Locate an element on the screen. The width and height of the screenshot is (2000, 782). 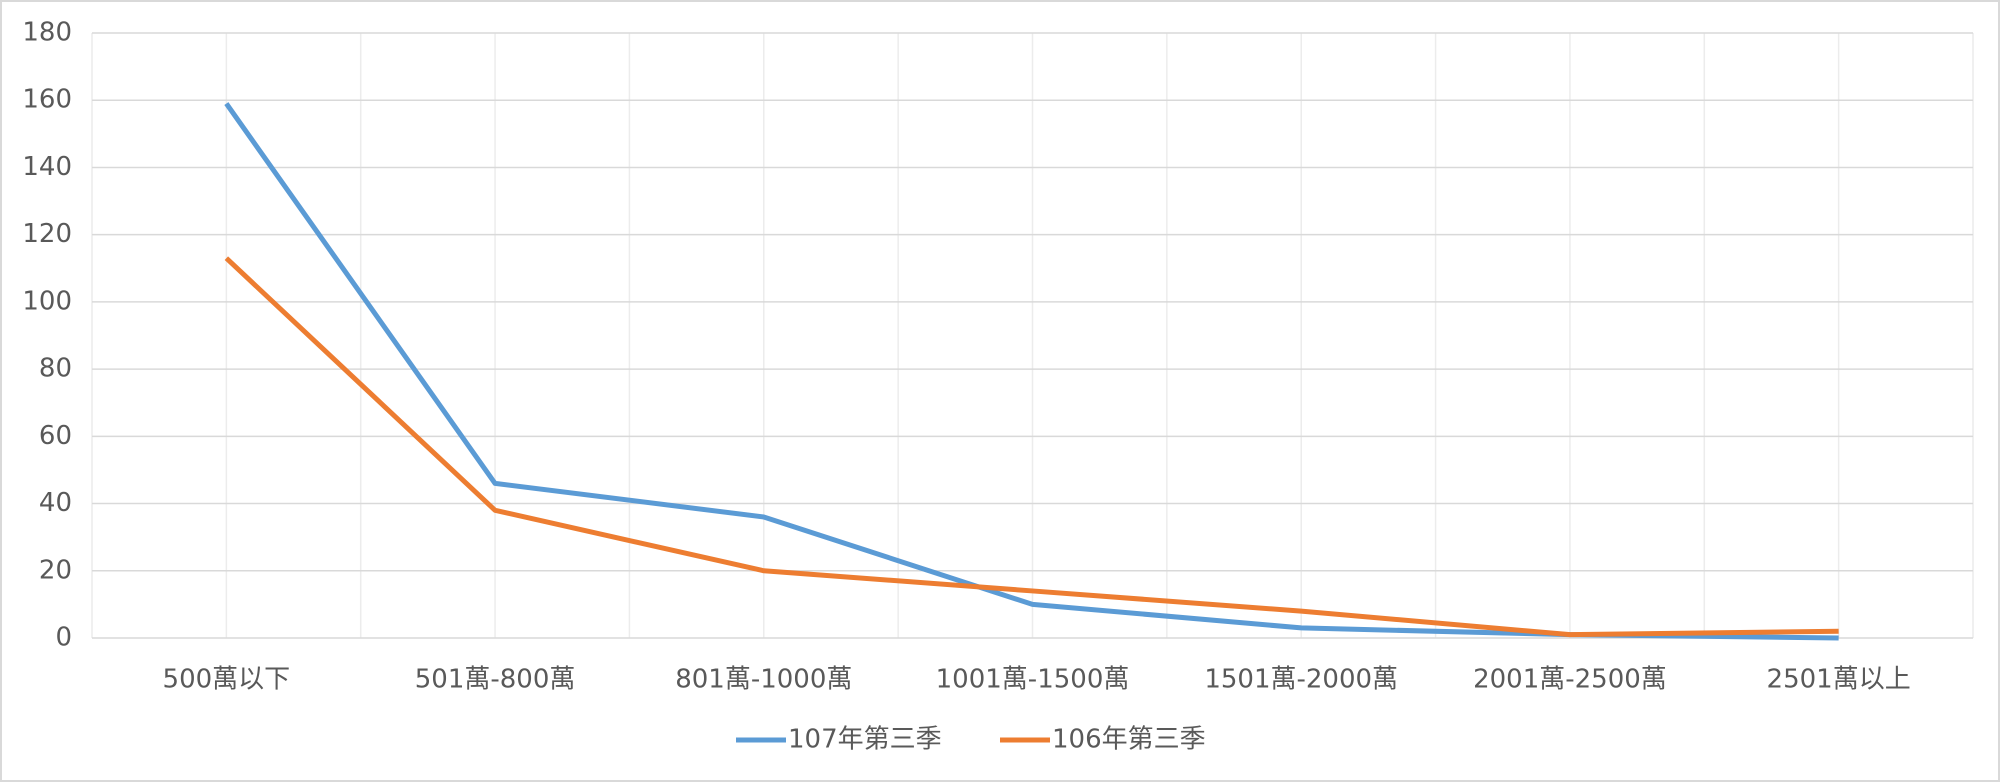
x-tick-label: 2501萬以上 is located at coordinates (1839, 680).